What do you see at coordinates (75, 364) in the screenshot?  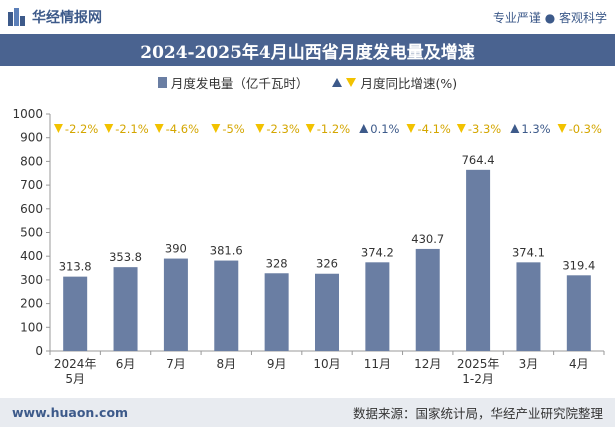 I see `category-label: 2024年` at bounding box center [75, 364].